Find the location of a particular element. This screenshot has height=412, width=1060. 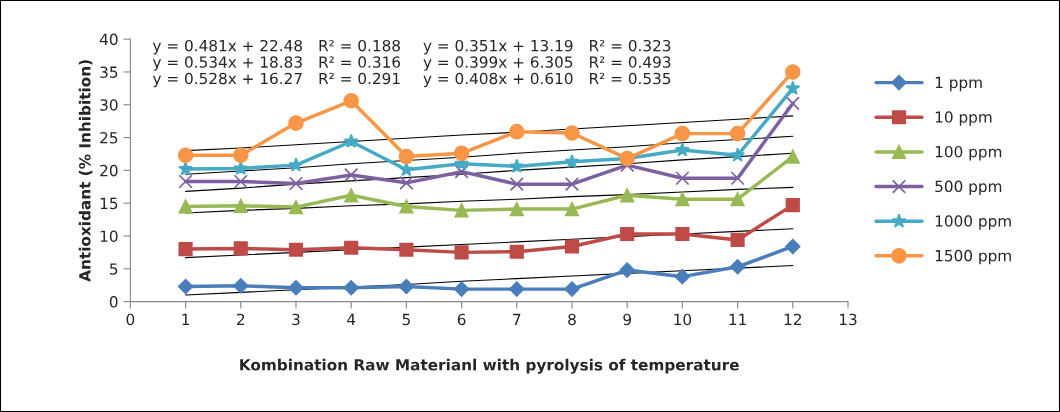

annotation: y = 0.399x + 6.305 is located at coordinates (498, 63).